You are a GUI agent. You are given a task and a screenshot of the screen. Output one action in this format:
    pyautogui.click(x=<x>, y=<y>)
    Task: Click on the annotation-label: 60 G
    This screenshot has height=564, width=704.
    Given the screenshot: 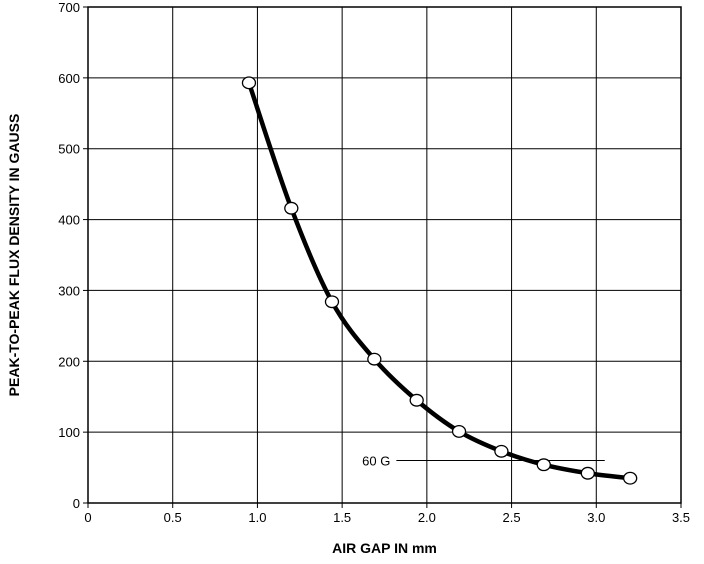 What is the action you would take?
    pyautogui.click(x=376, y=460)
    